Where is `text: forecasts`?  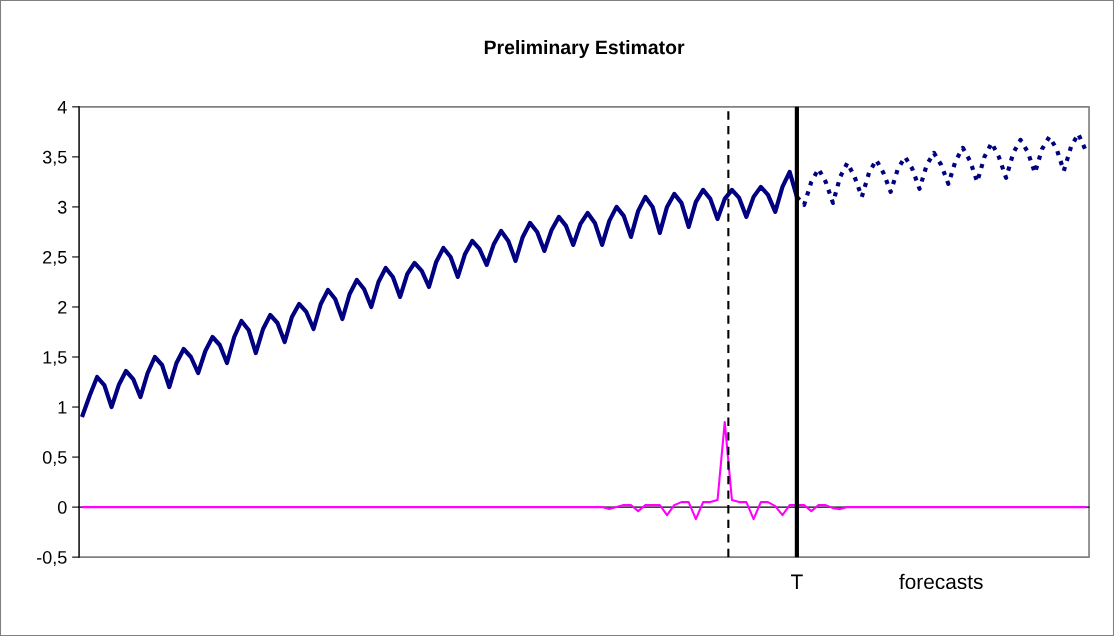 text: forecasts is located at coordinates (941, 581).